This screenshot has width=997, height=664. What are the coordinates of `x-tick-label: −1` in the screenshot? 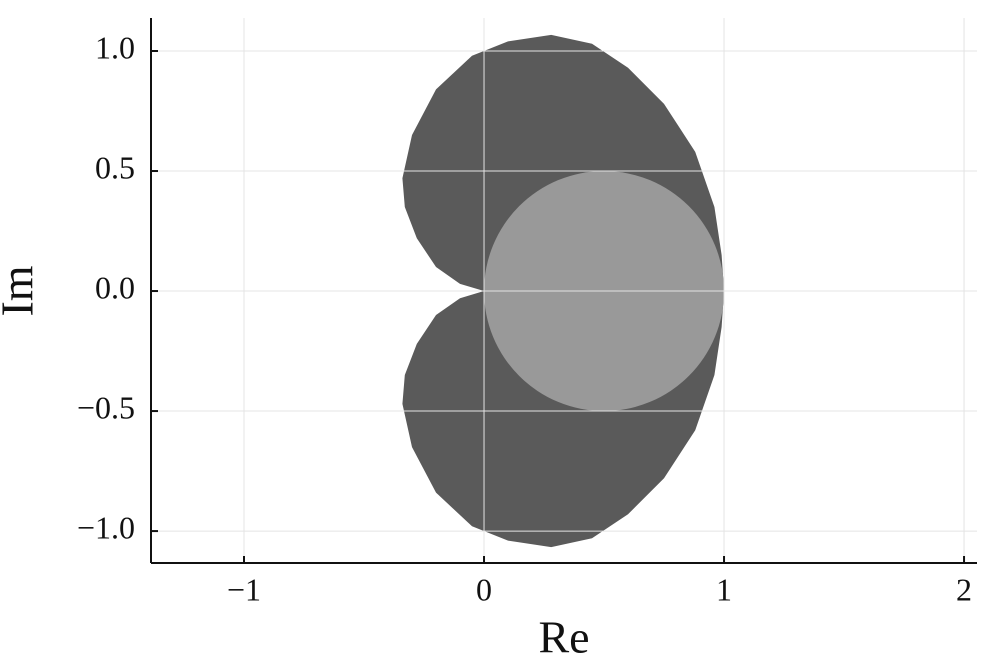 It's located at (244, 589).